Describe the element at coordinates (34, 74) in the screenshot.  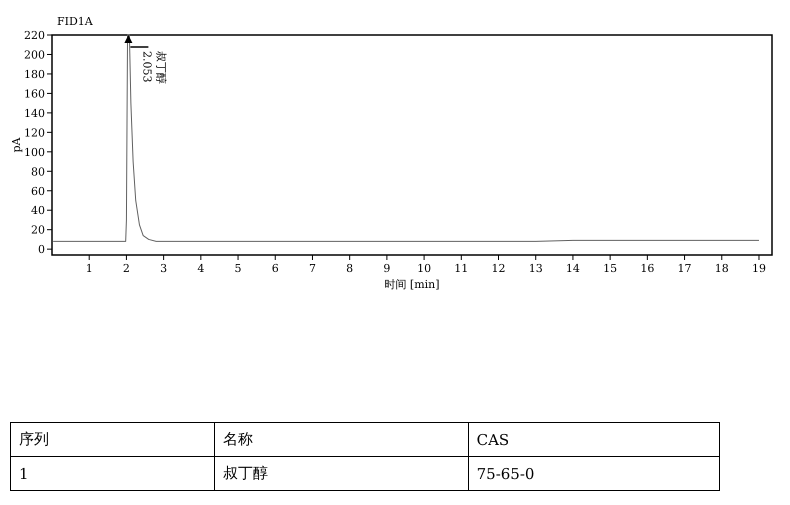
I see `y-tick-label: 180` at that location.